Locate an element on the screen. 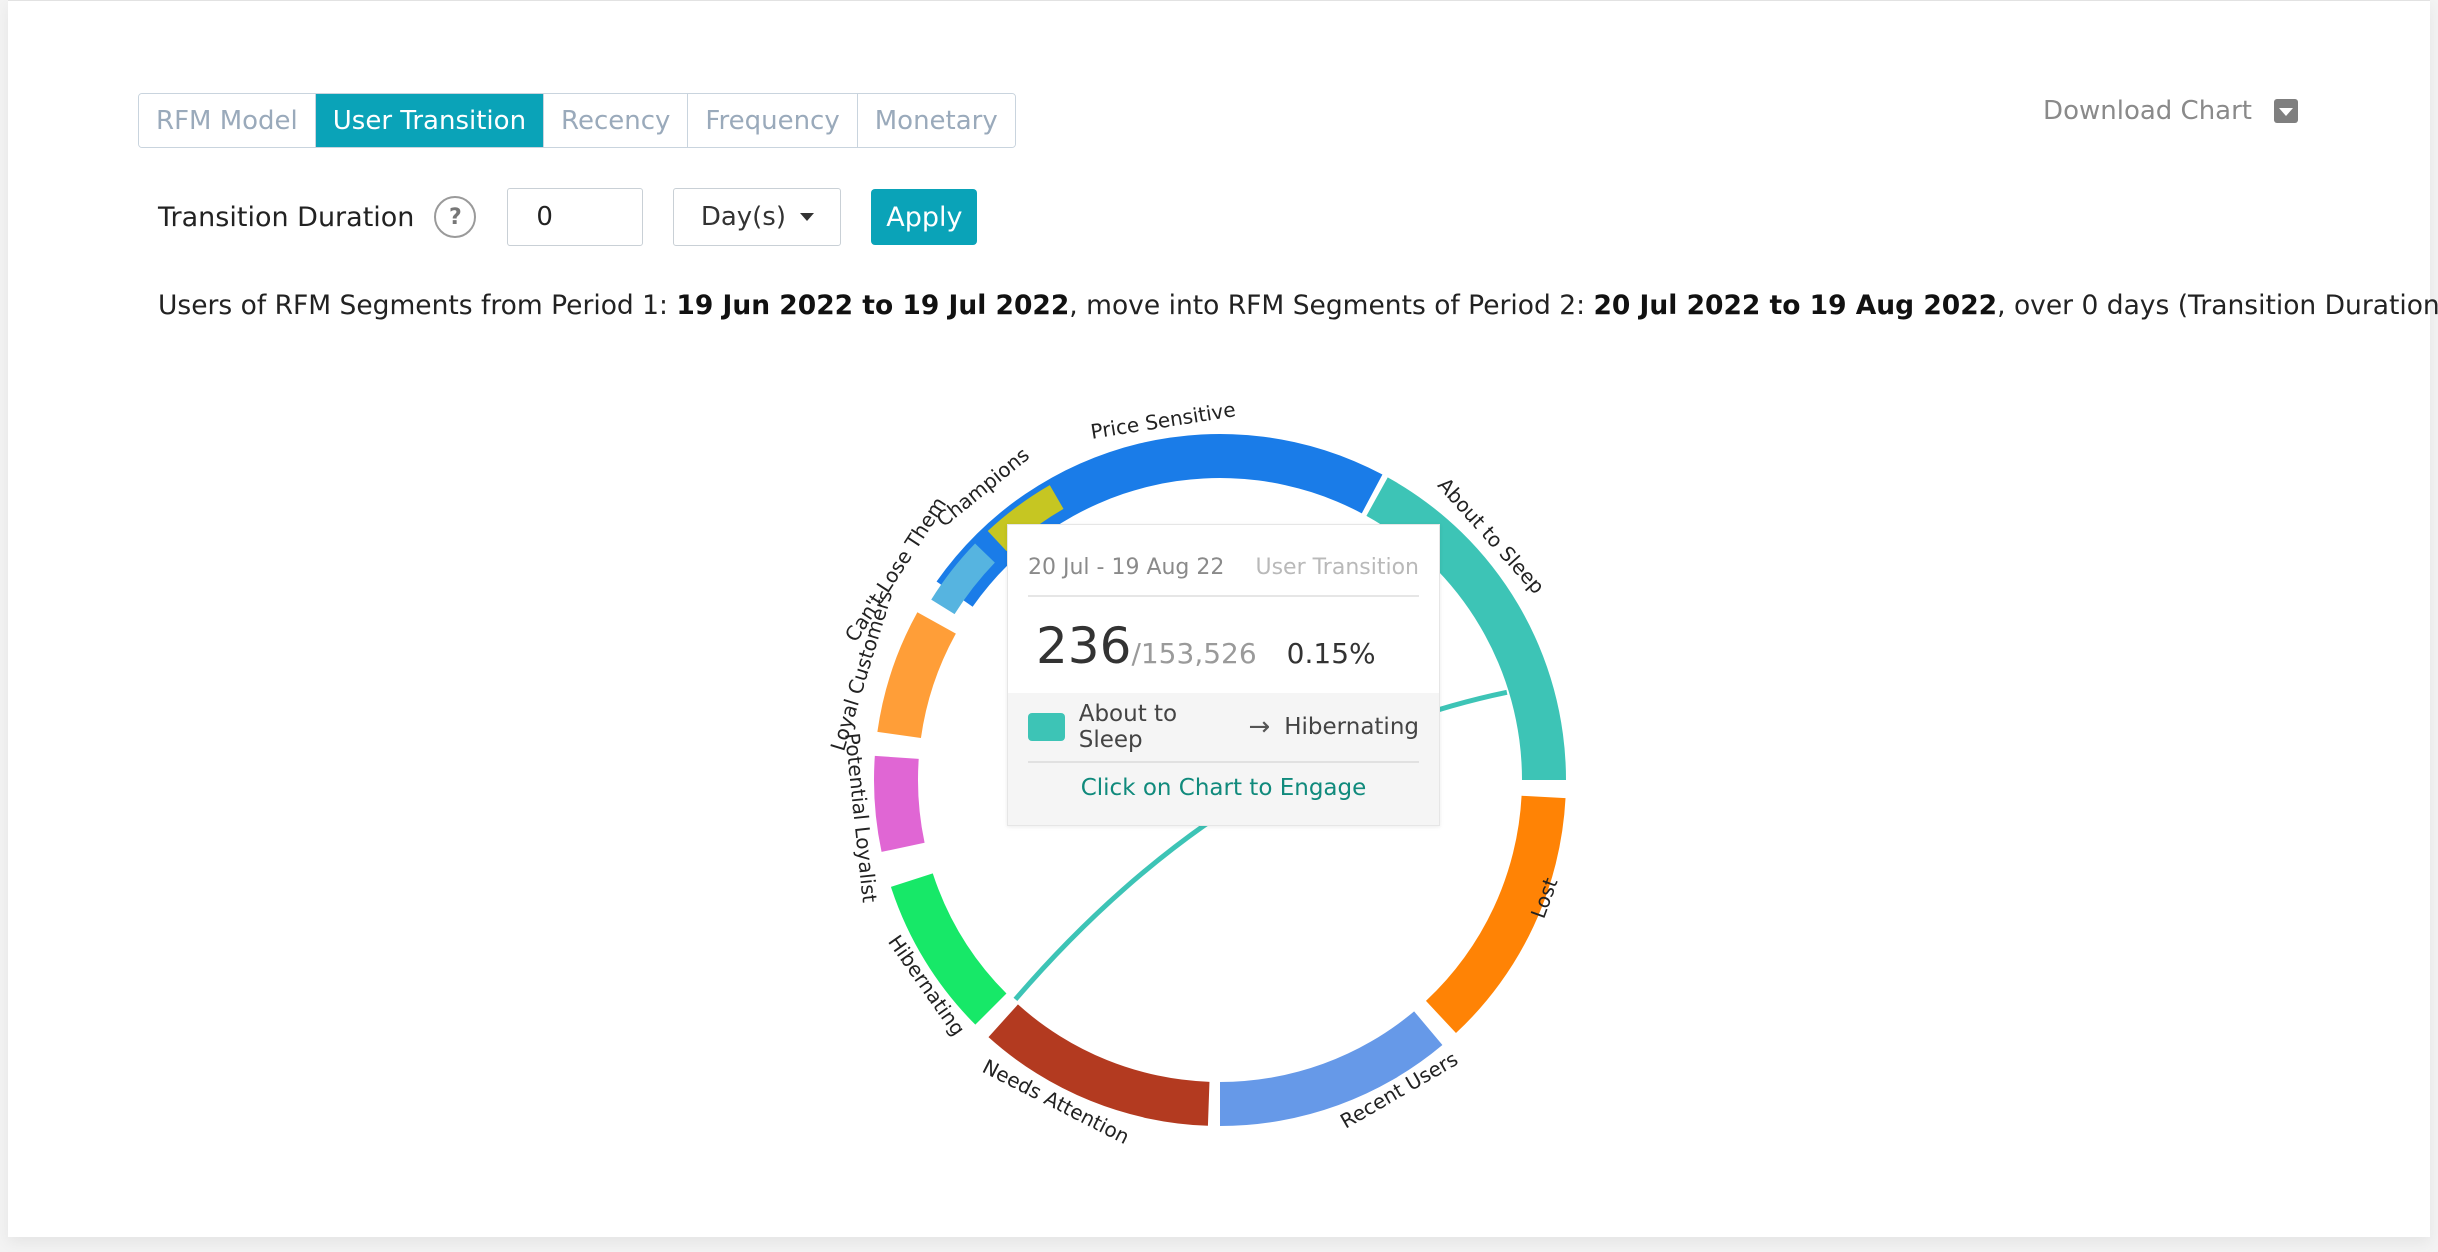  download-dropdown-icon is located at coordinates (2286, 111).